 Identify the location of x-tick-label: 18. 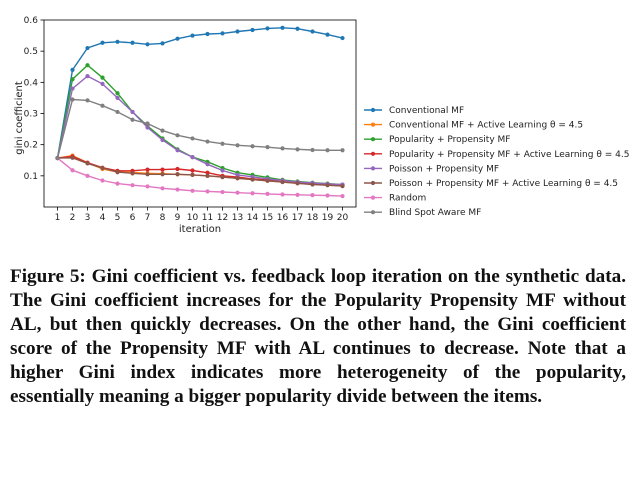
(313, 218).